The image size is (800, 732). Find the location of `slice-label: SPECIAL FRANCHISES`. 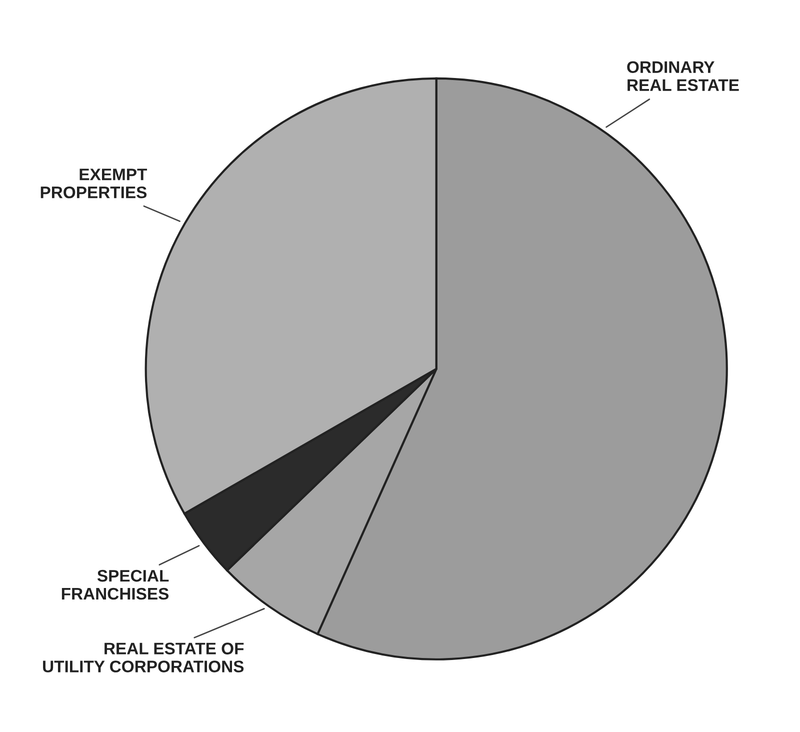

slice-label: SPECIAL FRANCHISES is located at coordinates (115, 585).